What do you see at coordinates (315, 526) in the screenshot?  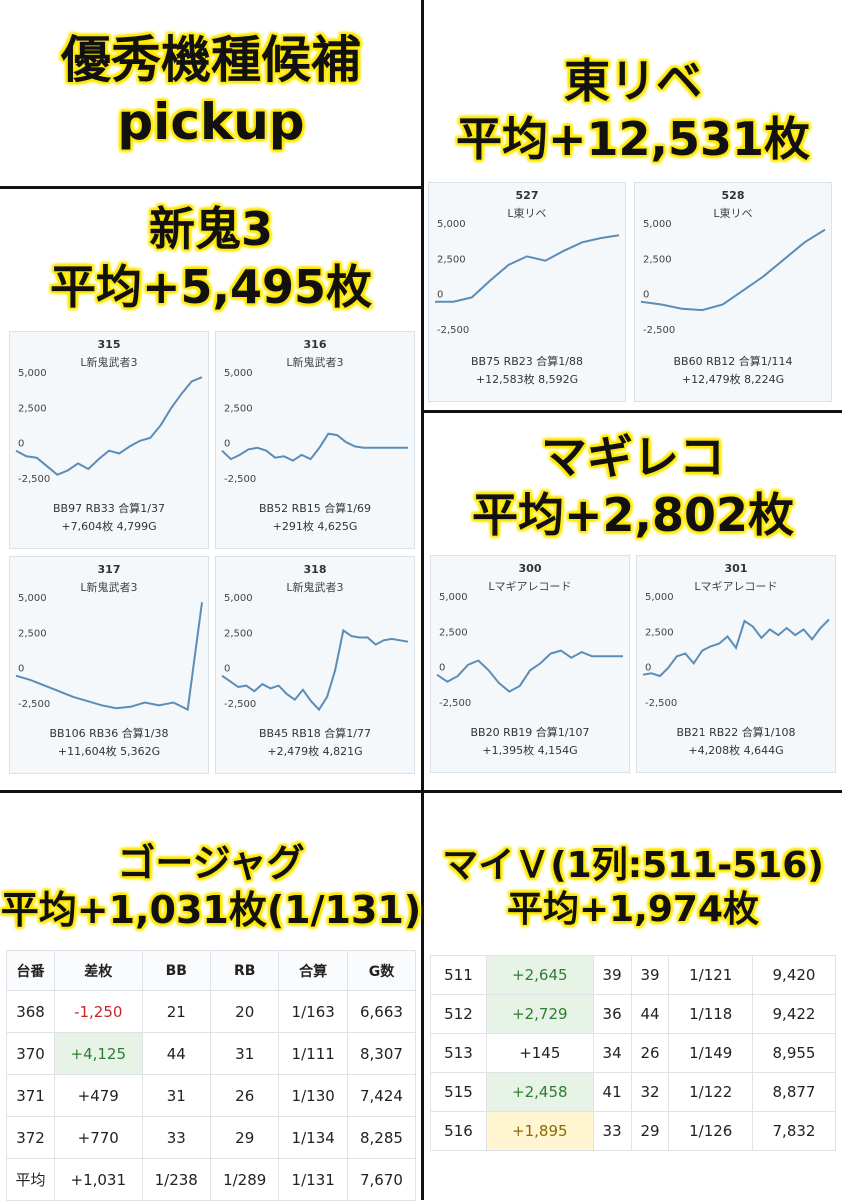 I see `machine-result: +291枚 4,625G` at bounding box center [315, 526].